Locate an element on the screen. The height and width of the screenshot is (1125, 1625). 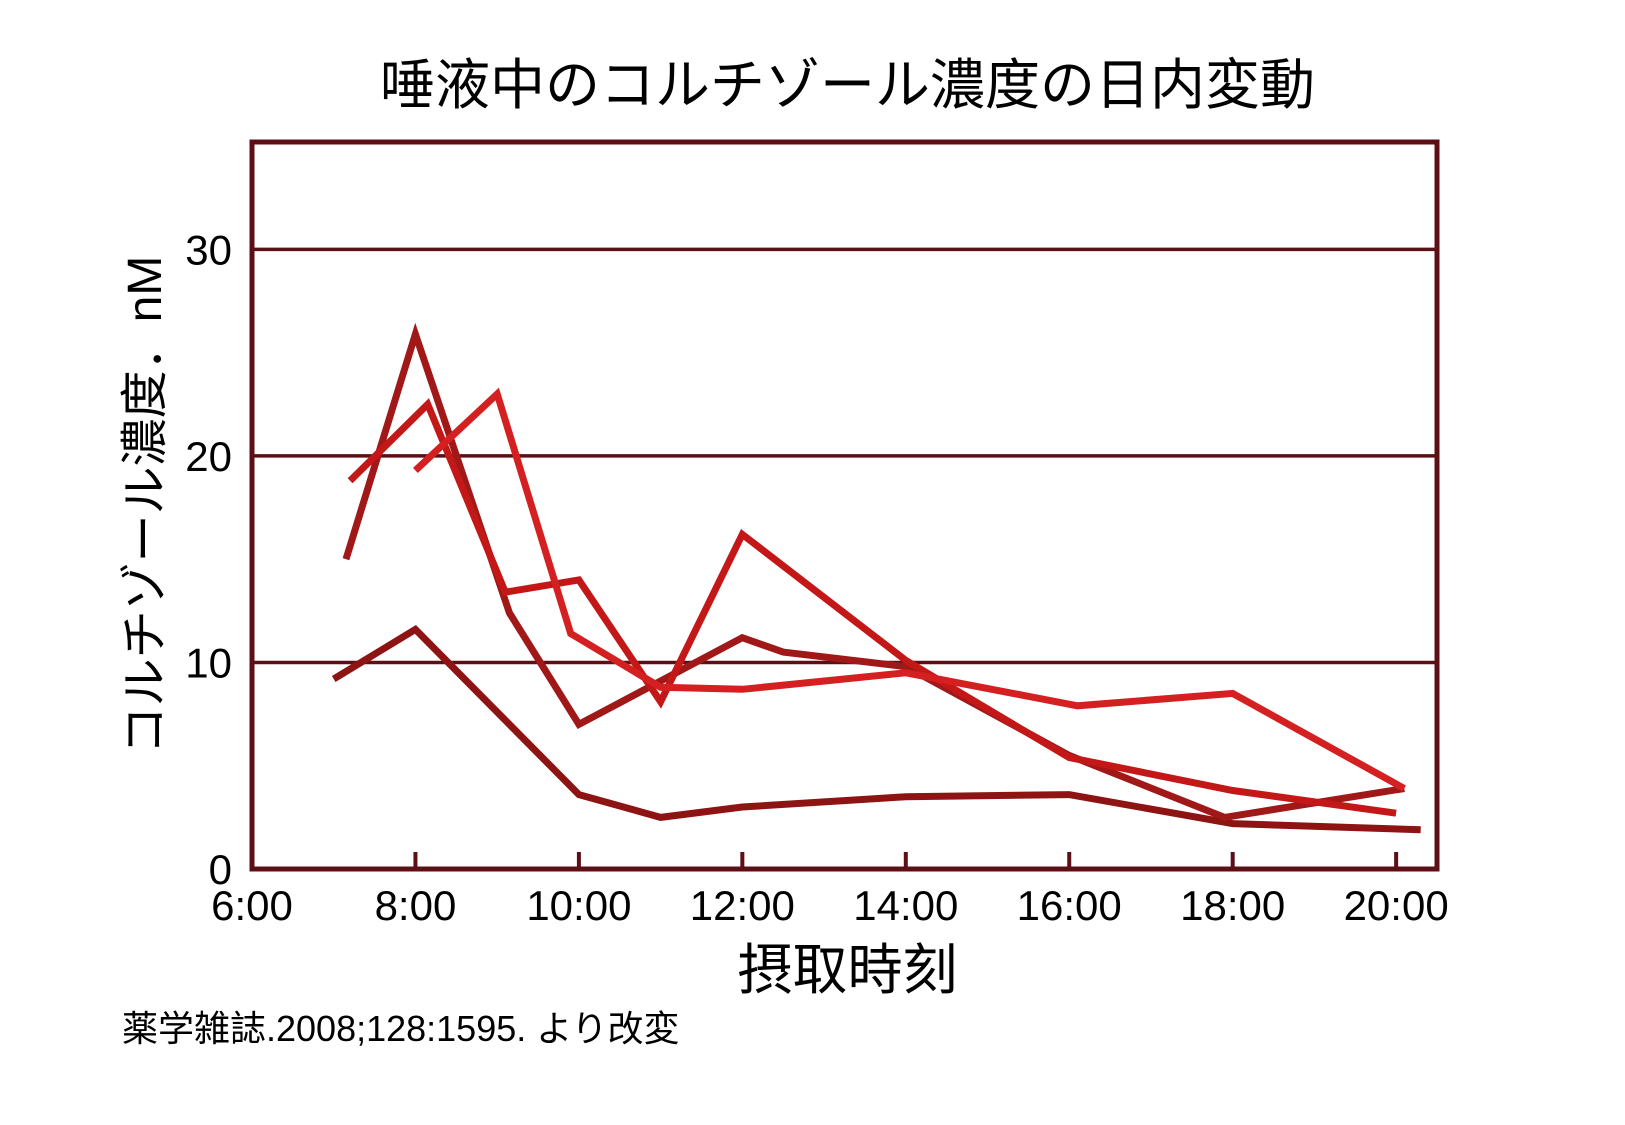
x-tick-label-12:00: 12:00 is located at coordinates (742, 905).